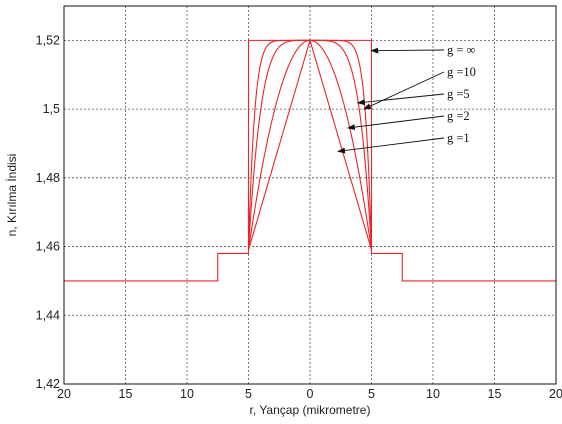 The image size is (562, 424). Describe the element at coordinates (48, 212) in the screenshot. I see `y-tick-labels: 1,42 1,44 1,46 1,48 1,5 1,52` at that location.